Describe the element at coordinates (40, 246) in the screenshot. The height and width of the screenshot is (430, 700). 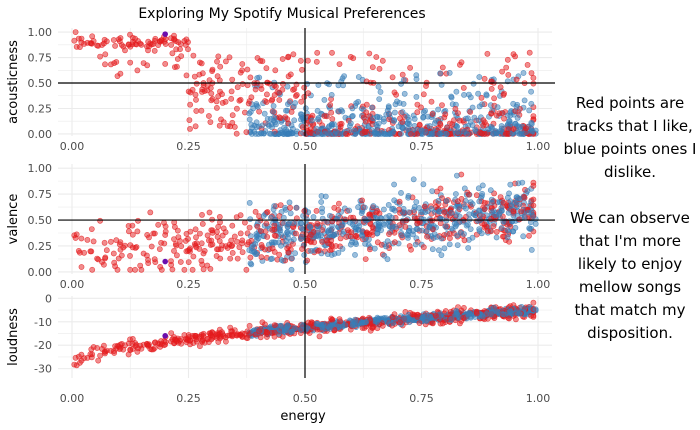
I see `y-tick-label: 0.25` at that location.